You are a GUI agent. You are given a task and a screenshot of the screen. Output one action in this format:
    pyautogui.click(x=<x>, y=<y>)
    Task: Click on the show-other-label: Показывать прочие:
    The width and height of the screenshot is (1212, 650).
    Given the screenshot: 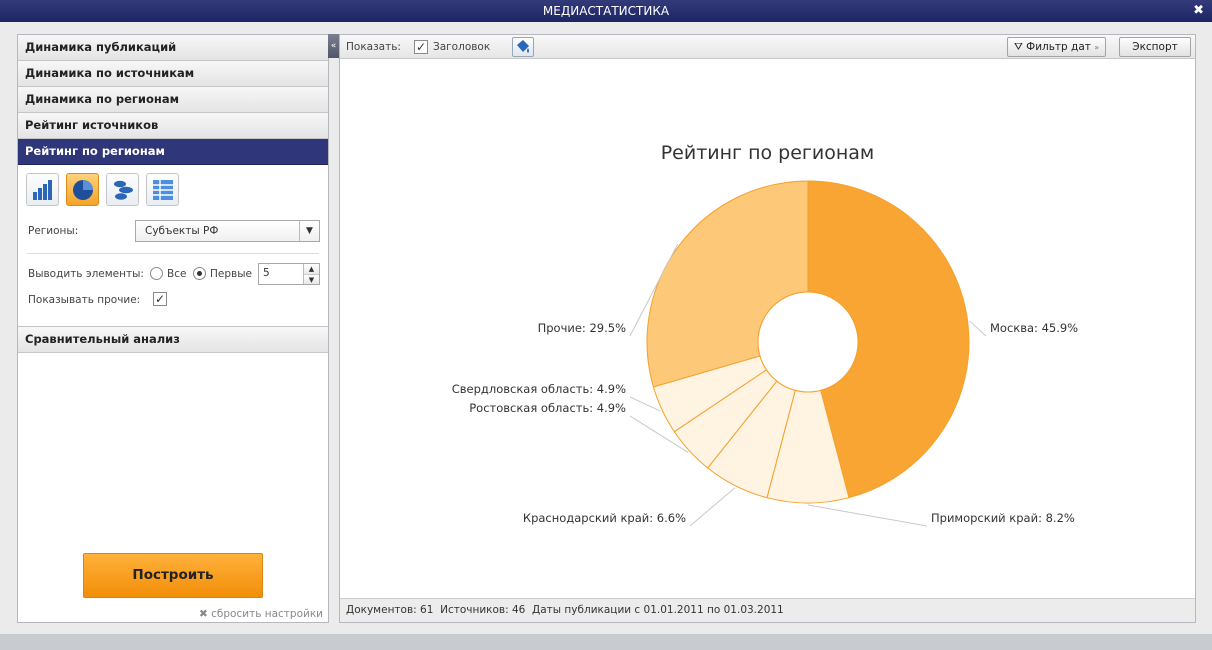 What is the action you would take?
    pyautogui.click(x=84, y=300)
    